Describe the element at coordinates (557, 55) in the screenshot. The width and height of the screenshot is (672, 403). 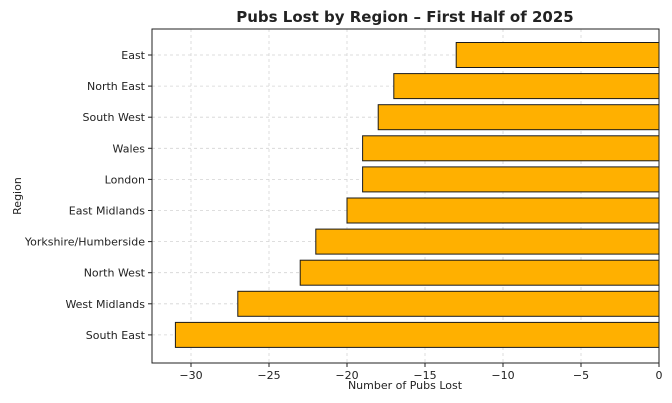
I see `bar-east` at that location.